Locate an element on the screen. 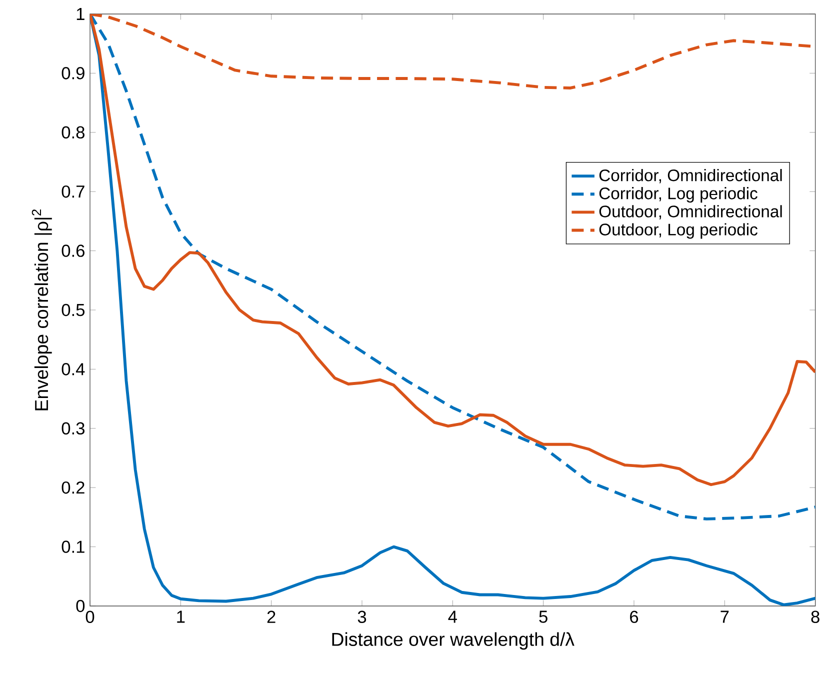 The height and width of the screenshot is (682, 829). legend-label: Outdoor, Omnidirectional is located at coordinates (690, 212).